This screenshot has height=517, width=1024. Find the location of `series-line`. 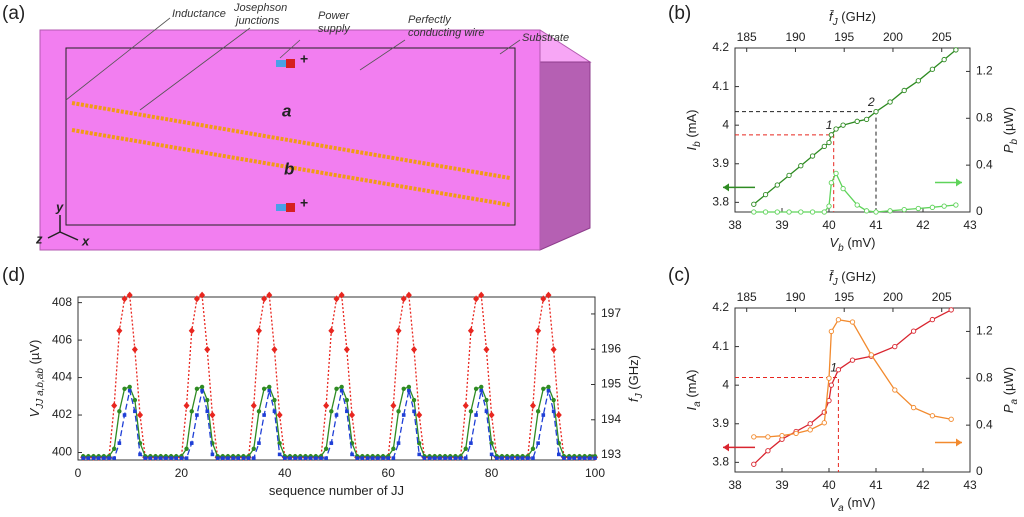

series-line is located at coordinates (339, 424).